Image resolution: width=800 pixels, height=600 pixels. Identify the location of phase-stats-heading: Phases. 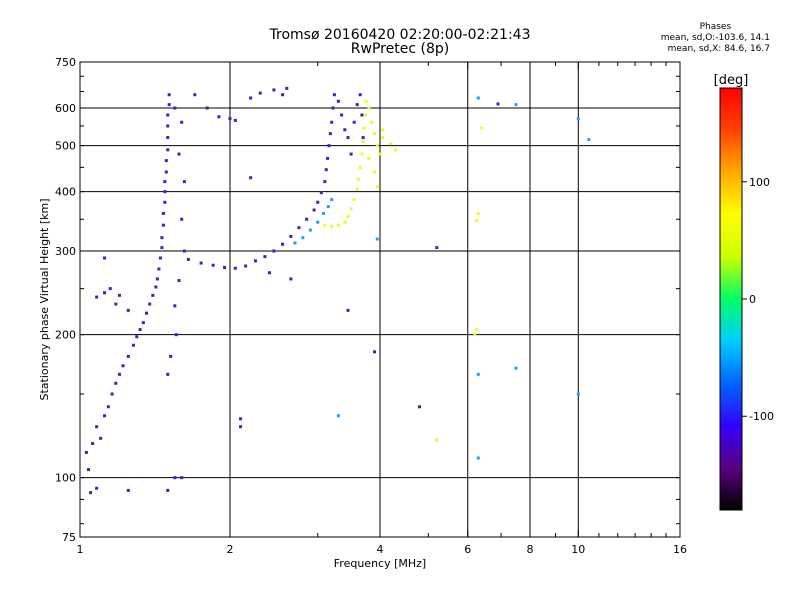
(715, 27).